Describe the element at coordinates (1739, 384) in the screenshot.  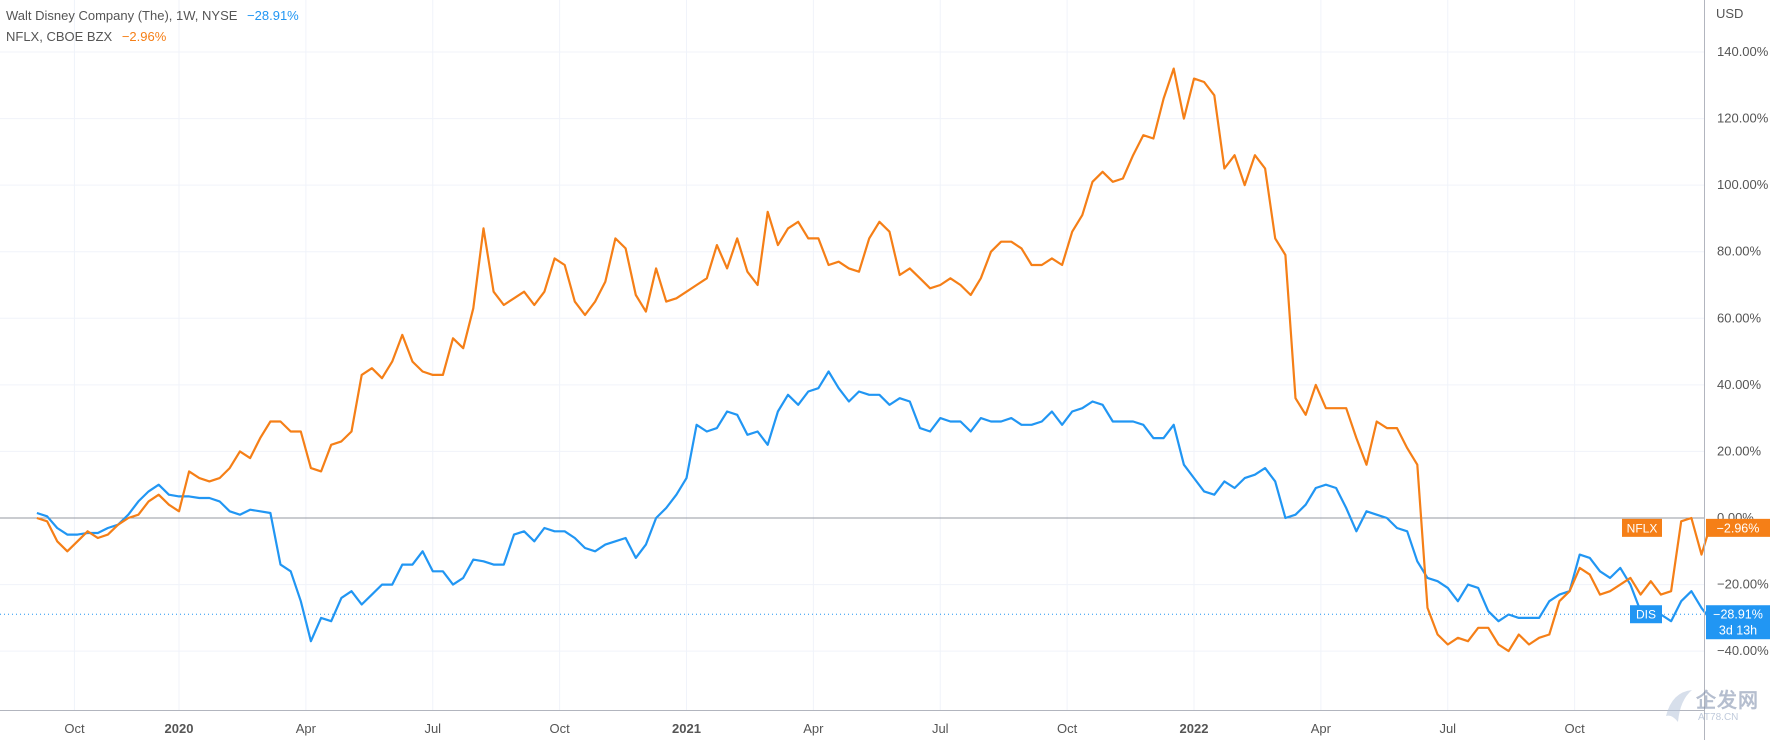
I see `y-tick-label: 40.00%` at that location.